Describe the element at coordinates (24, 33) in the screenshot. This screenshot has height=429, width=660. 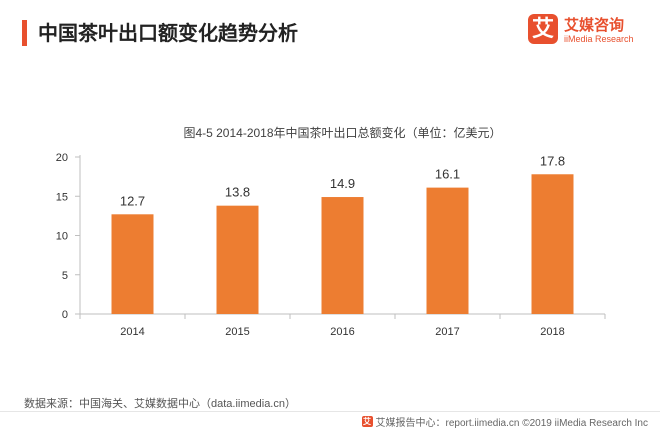
I see `title-accent-bar` at that location.